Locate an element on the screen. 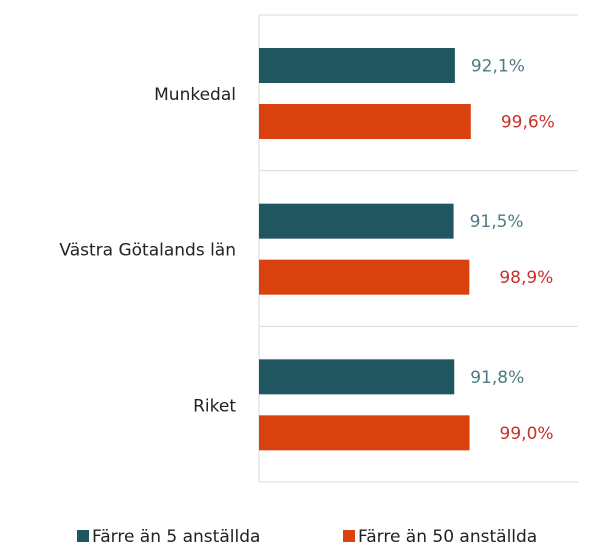 This screenshot has width=589, height=547. category-label: Västra Götalands län is located at coordinates (147, 251).